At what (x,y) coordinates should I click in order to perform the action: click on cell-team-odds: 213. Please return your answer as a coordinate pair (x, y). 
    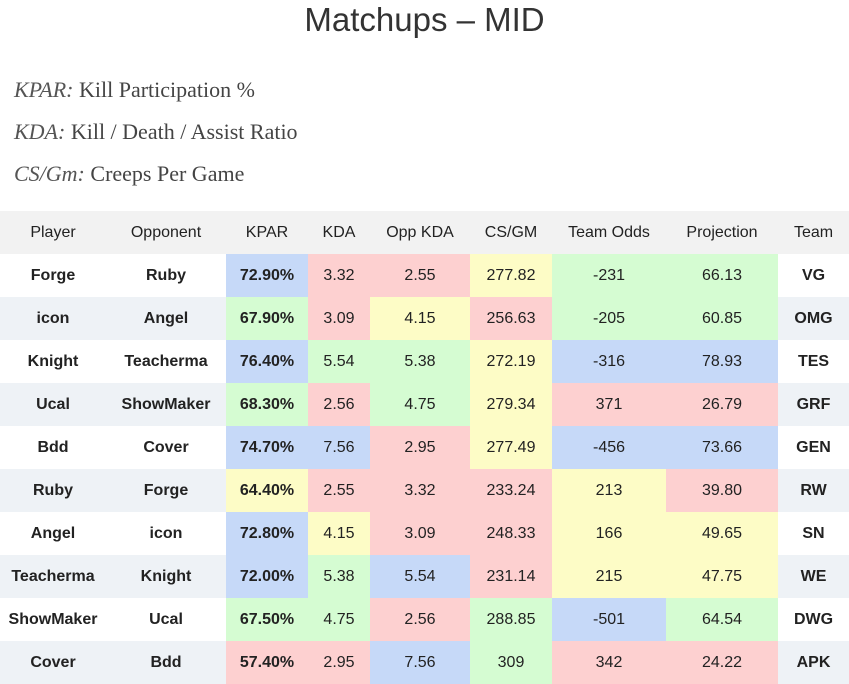
    Looking at the image, I should click on (609, 490).